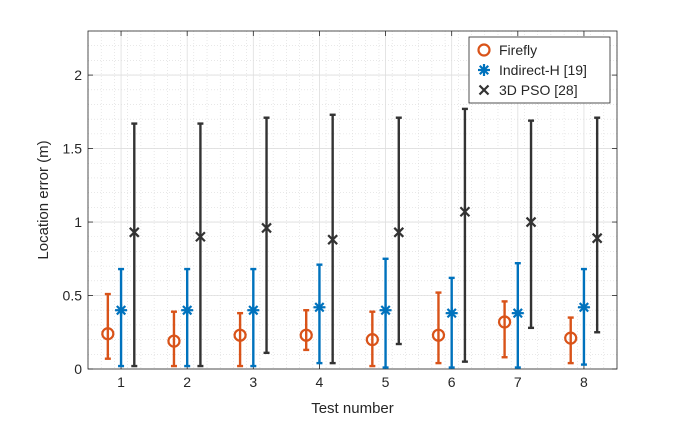  Describe the element at coordinates (78, 369) in the screenshot. I see `y-tick-label: 0` at that location.